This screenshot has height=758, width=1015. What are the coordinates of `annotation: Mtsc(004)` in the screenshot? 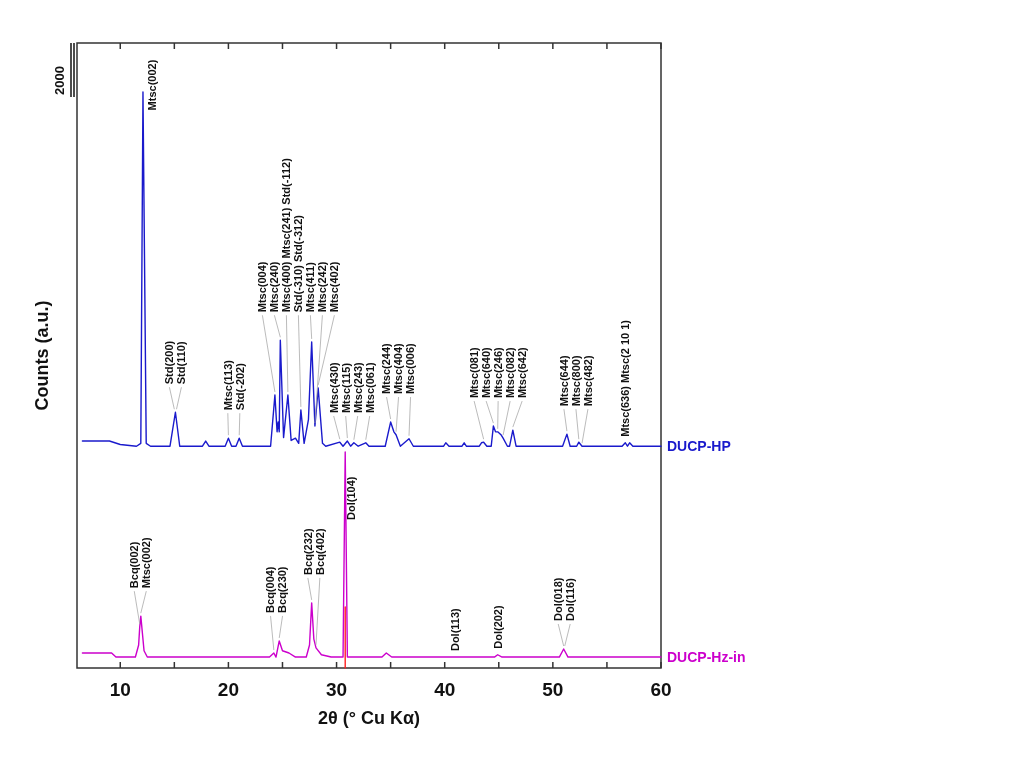 It's located at (262, 287).